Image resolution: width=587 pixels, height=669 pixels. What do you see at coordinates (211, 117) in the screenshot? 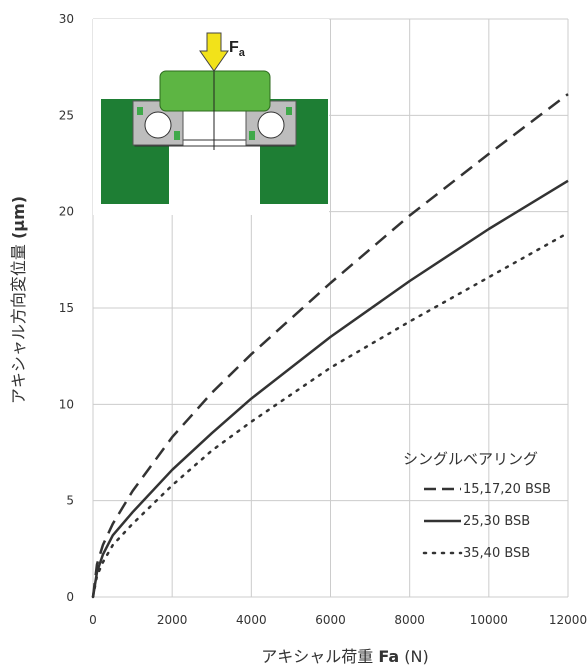
I see `bearing-illustration: Fa` at bounding box center [211, 117].